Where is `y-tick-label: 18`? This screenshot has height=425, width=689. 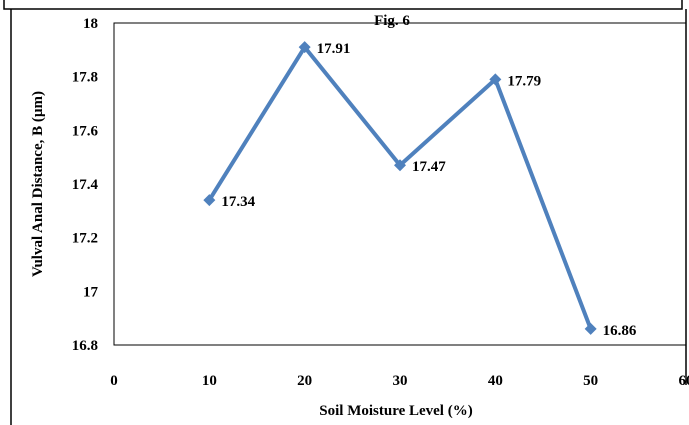 y-tick-label: 18 is located at coordinates (90, 24).